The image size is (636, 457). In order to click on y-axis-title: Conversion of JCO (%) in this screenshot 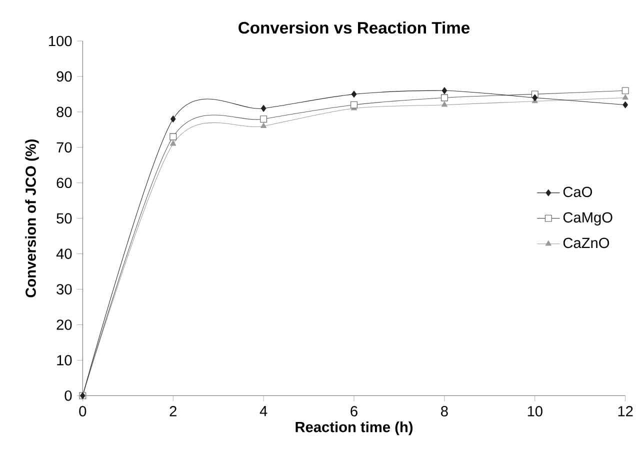, I will do `click(32, 219)`.